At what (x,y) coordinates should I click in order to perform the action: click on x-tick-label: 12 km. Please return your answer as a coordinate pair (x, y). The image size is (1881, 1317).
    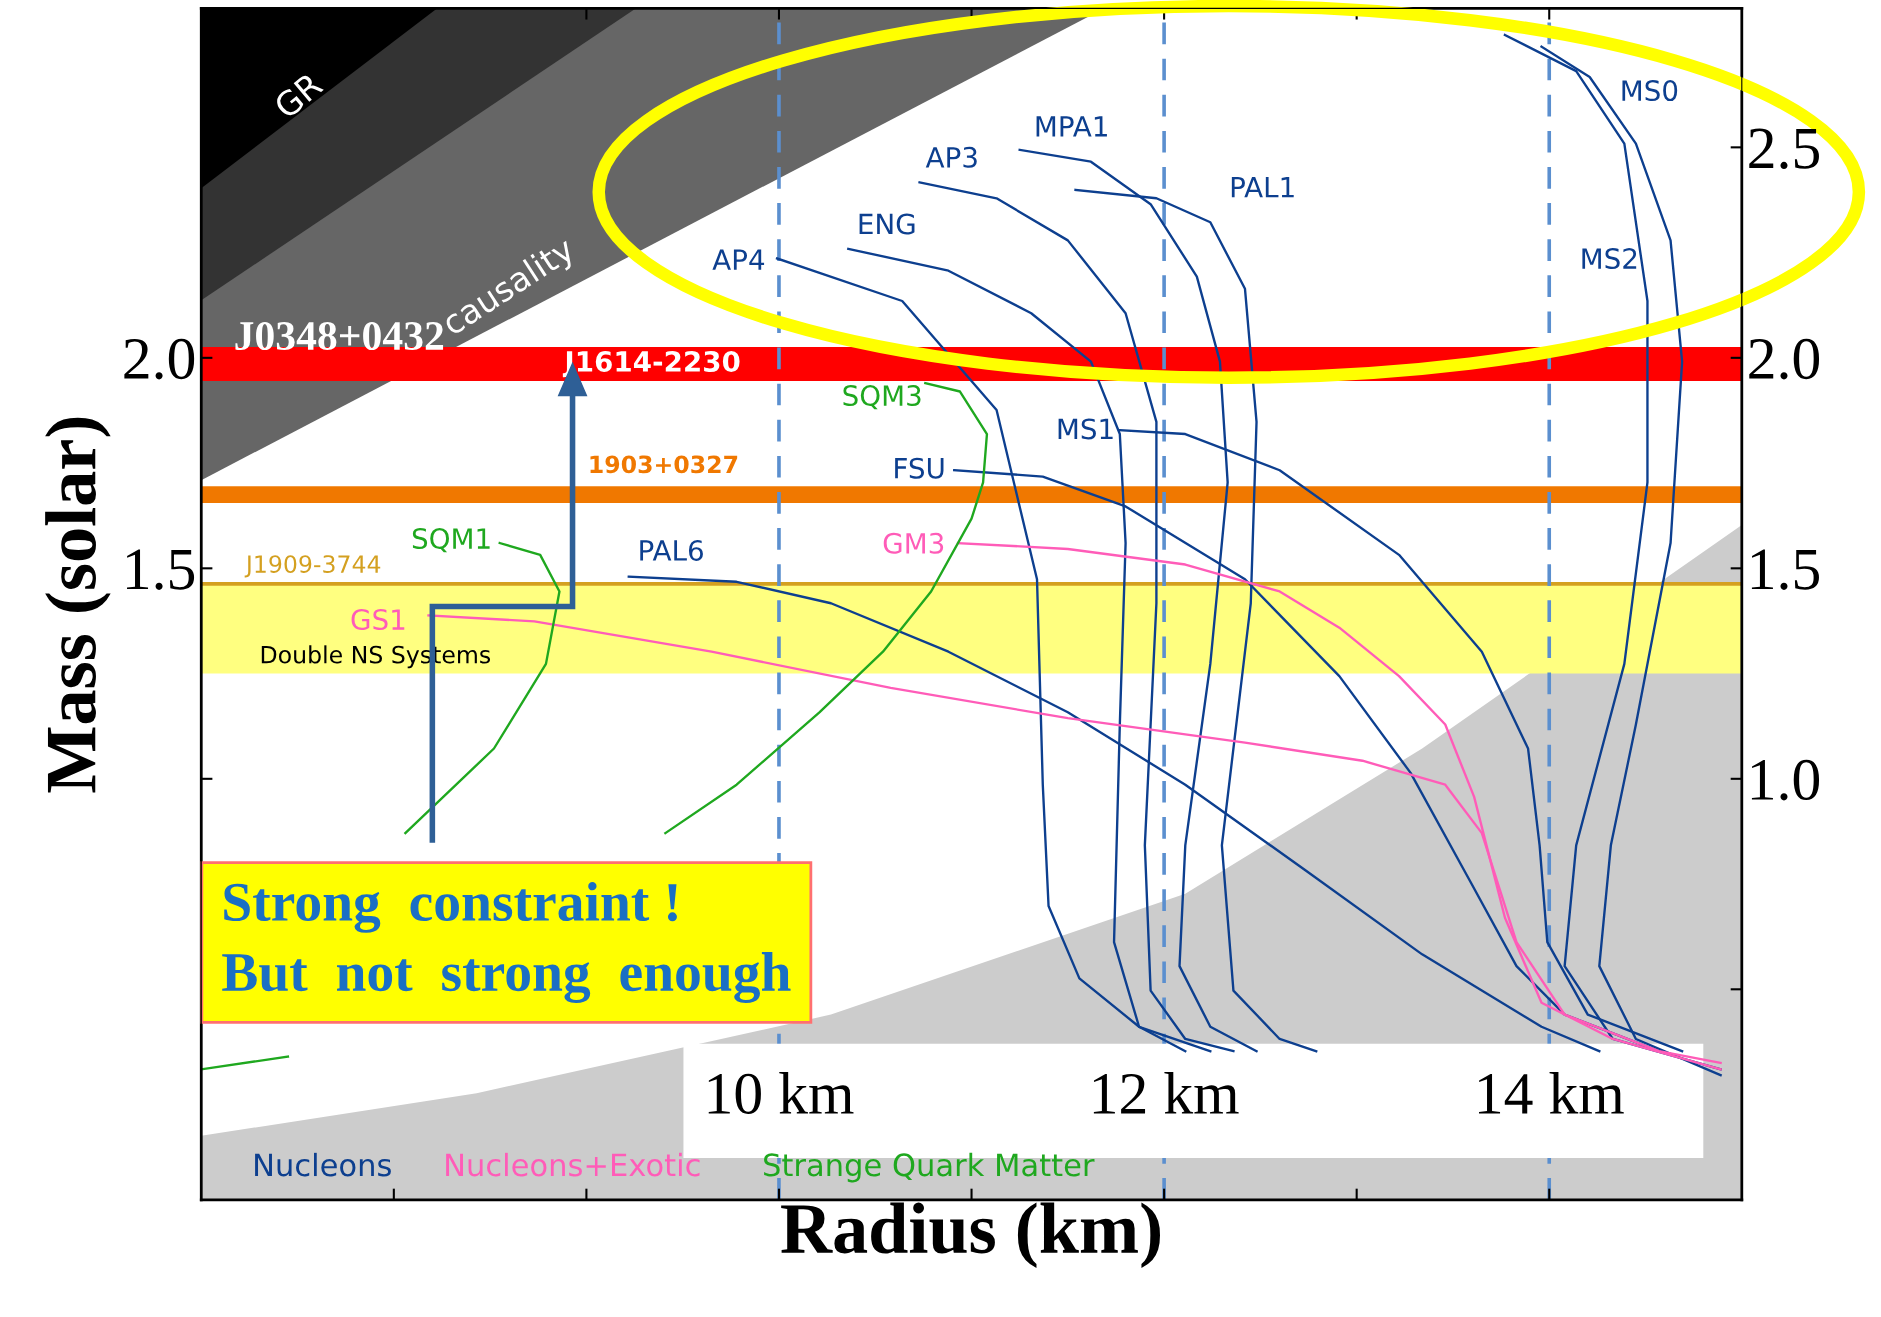
    Looking at the image, I should click on (1166, 1093).